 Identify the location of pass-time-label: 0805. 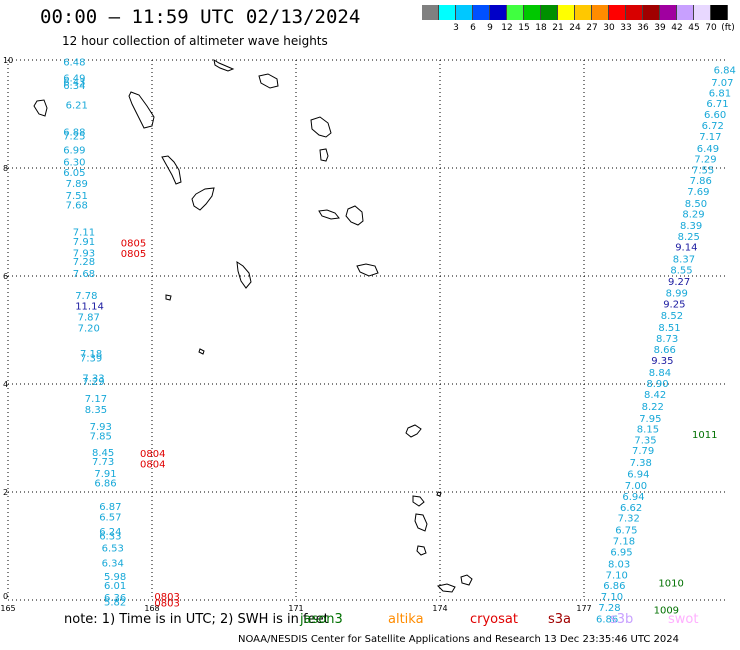
(133, 243).